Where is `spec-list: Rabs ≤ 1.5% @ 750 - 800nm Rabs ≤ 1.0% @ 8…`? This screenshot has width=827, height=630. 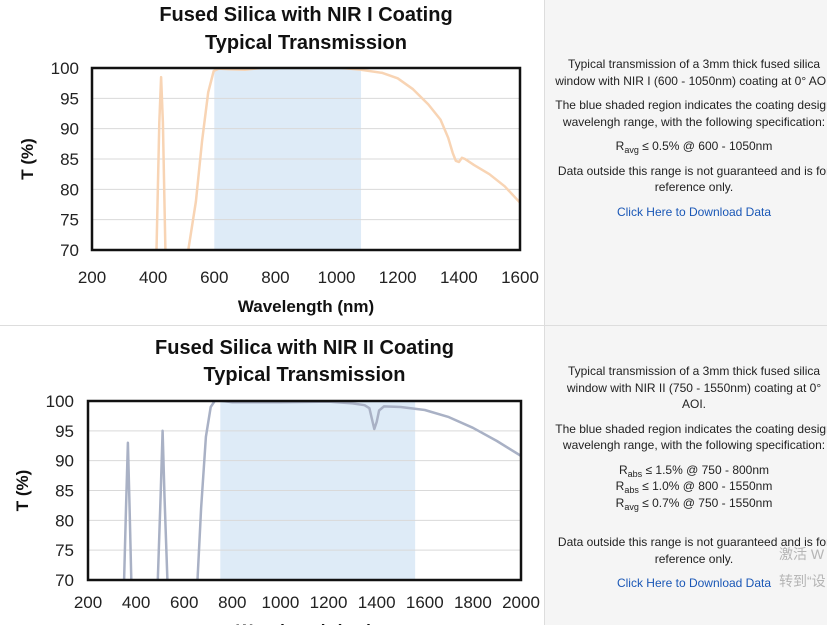
spec-list: Rabs ≤ 1.5% @ 750 - 800nm Rabs ≤ 1.0% @ 8… is located at coordinates (691, 487).